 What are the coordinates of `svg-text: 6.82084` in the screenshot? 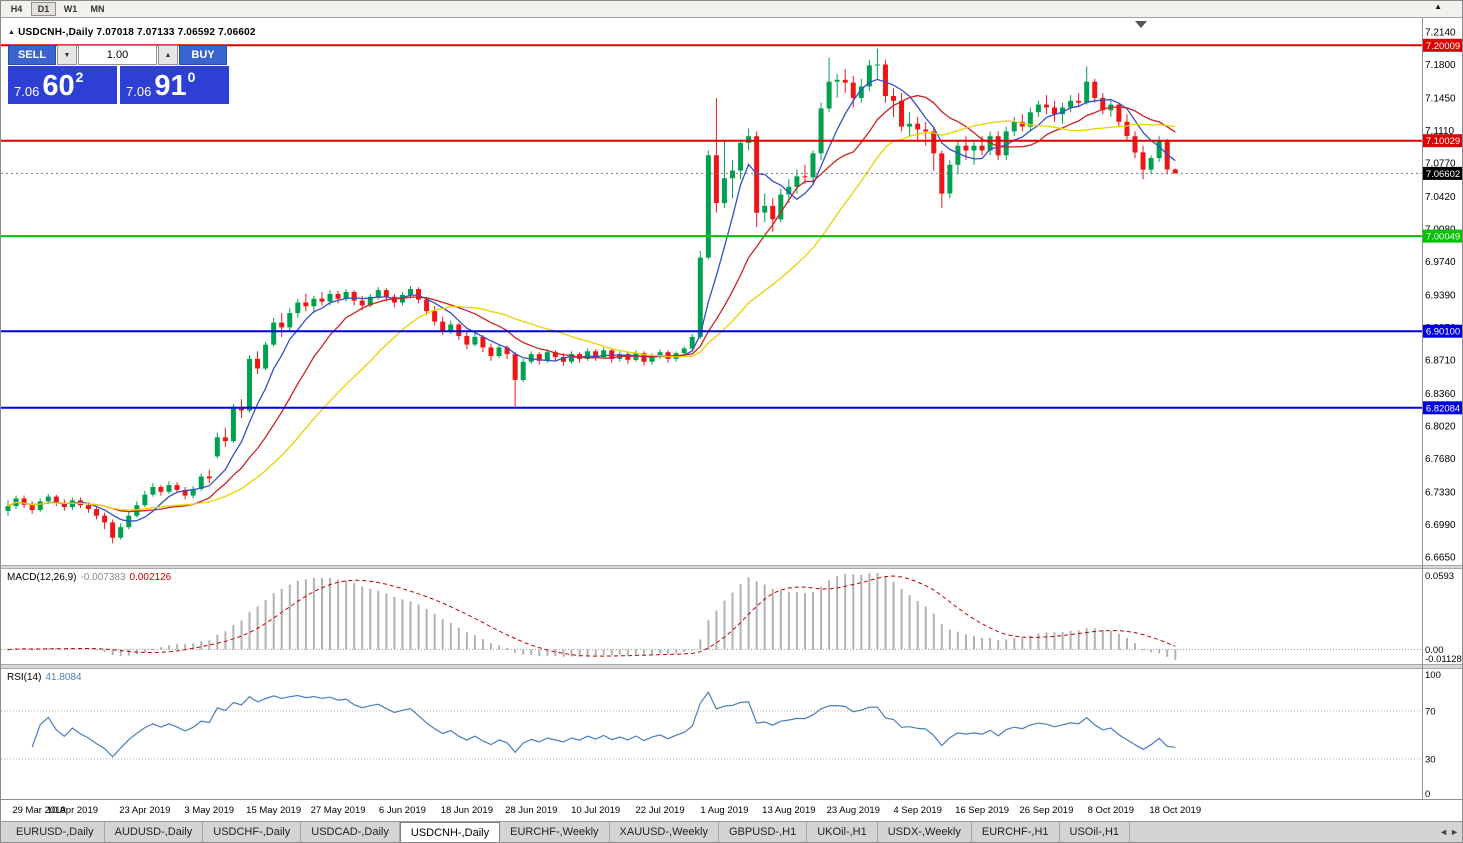 It's located at (1443, 408).